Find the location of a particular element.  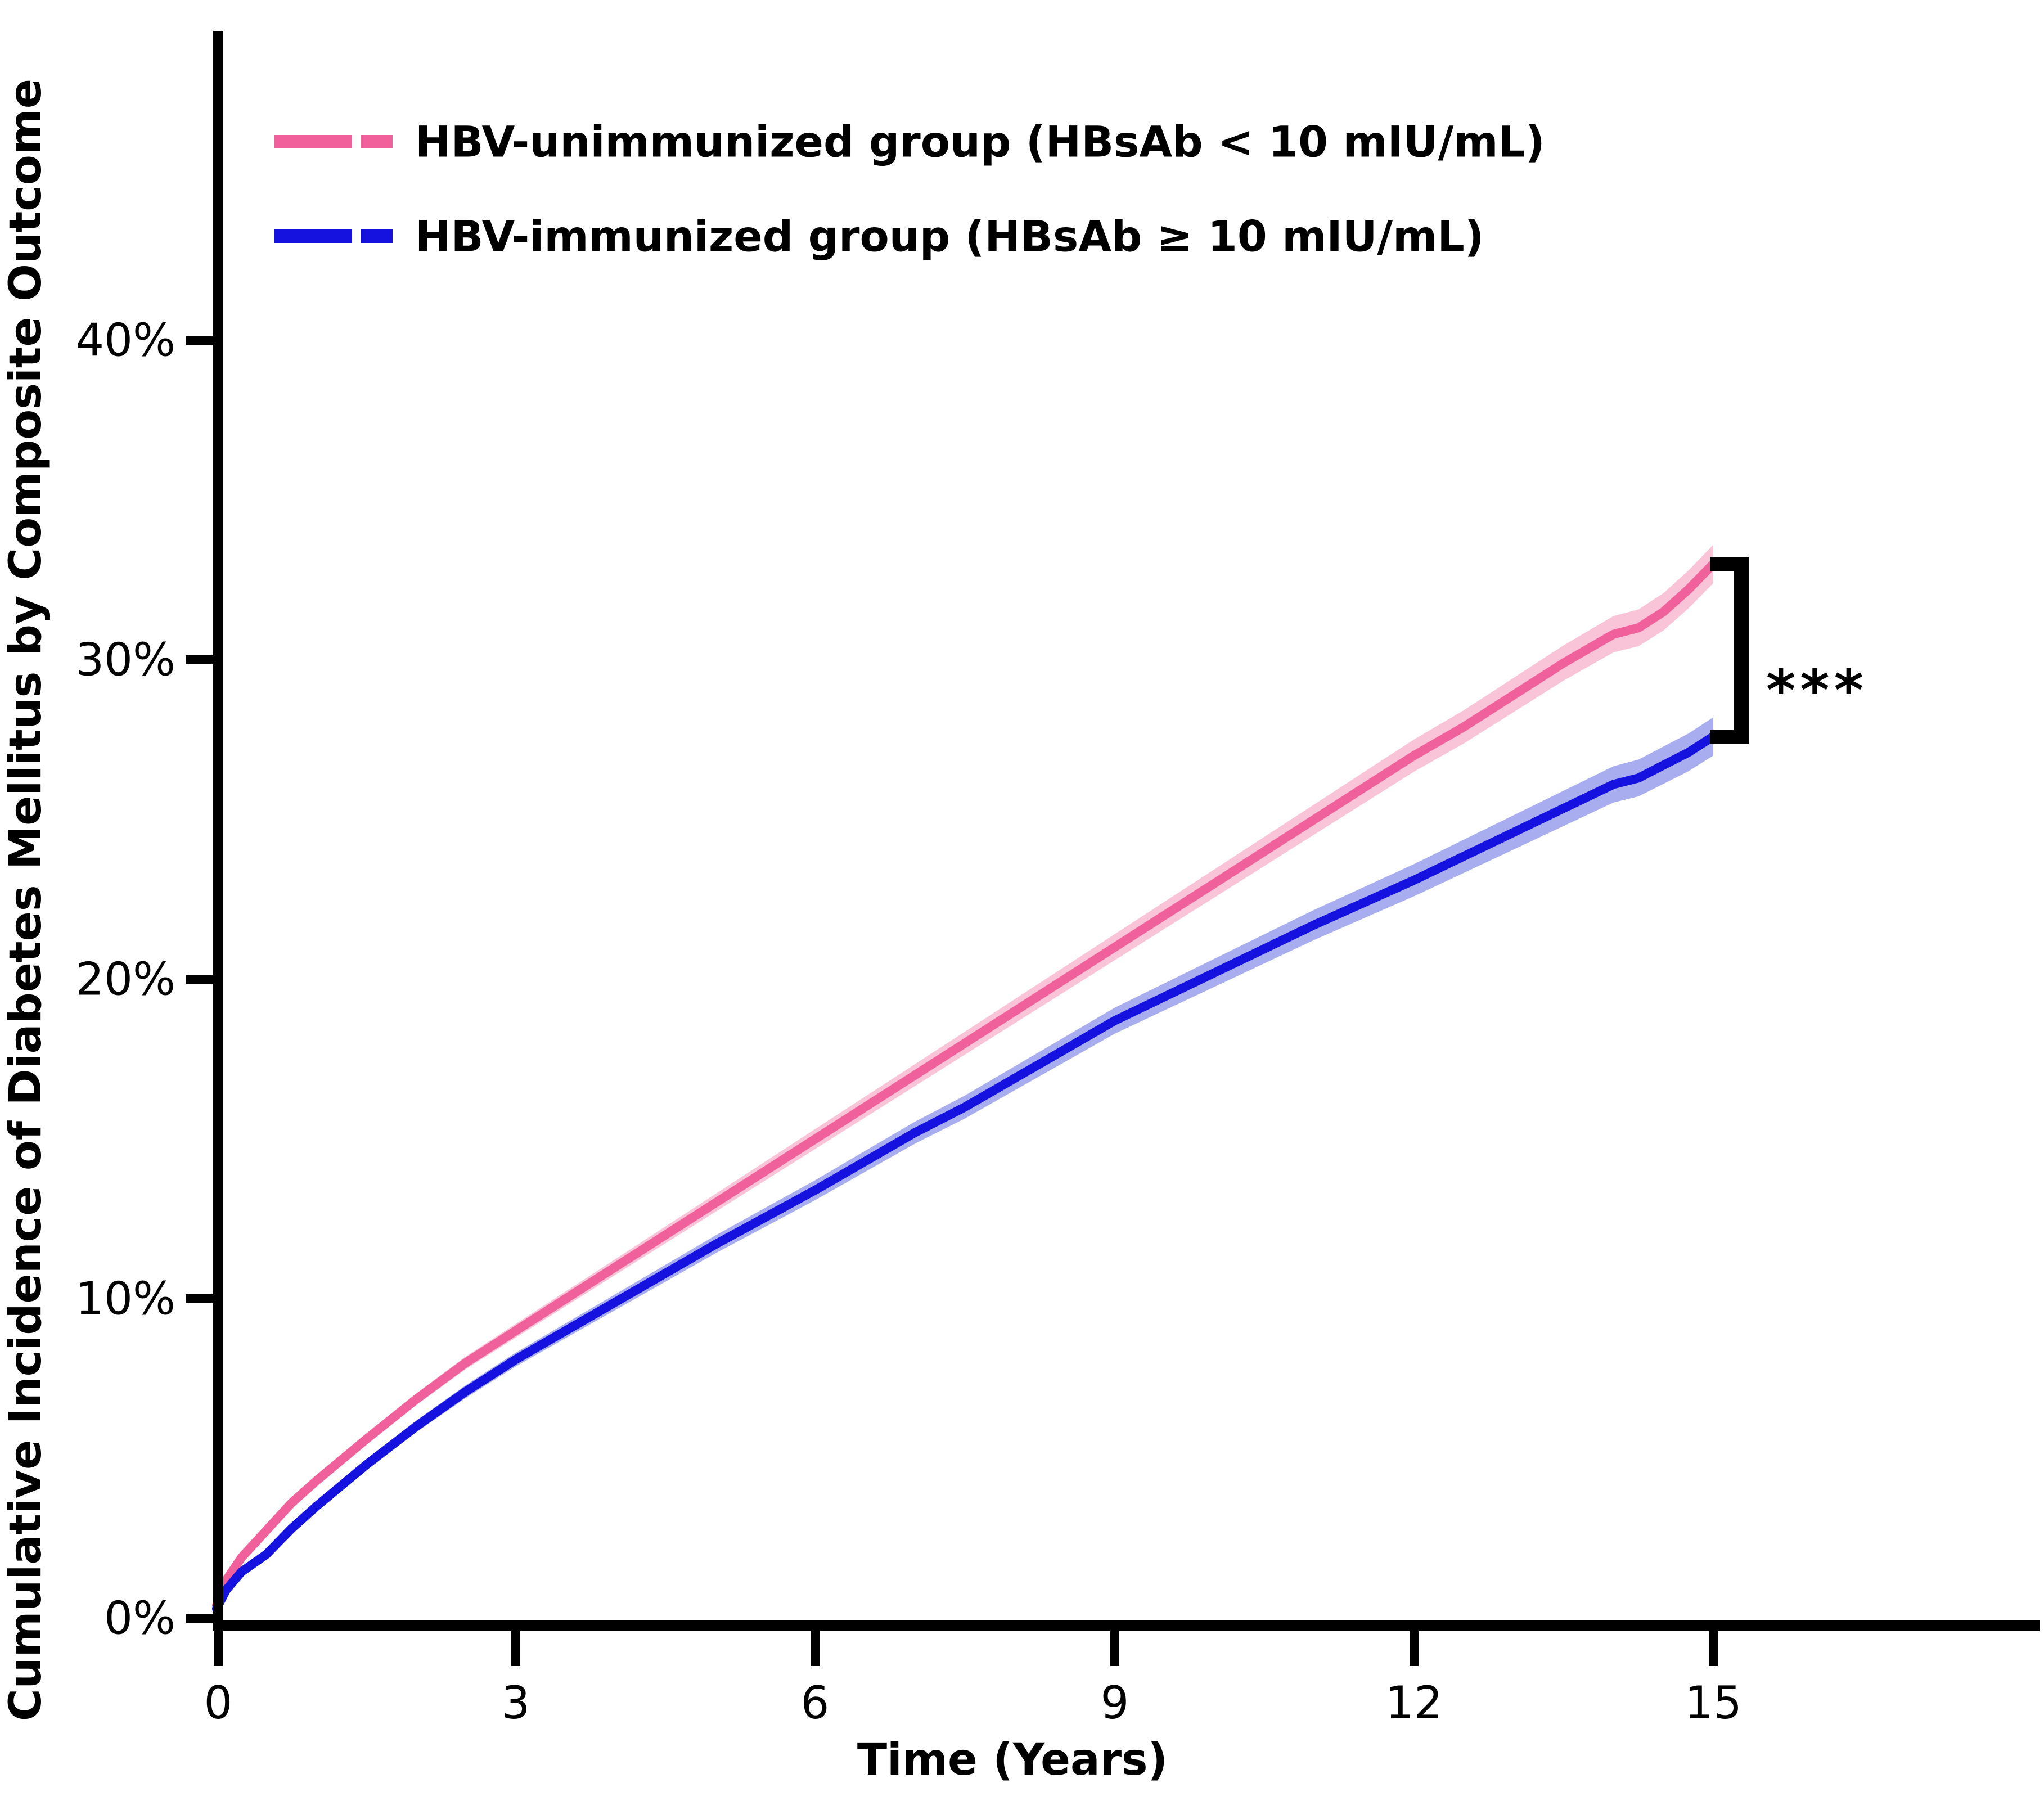

x-tick-label-15: 15 is located at coordinates (1713, 1703).